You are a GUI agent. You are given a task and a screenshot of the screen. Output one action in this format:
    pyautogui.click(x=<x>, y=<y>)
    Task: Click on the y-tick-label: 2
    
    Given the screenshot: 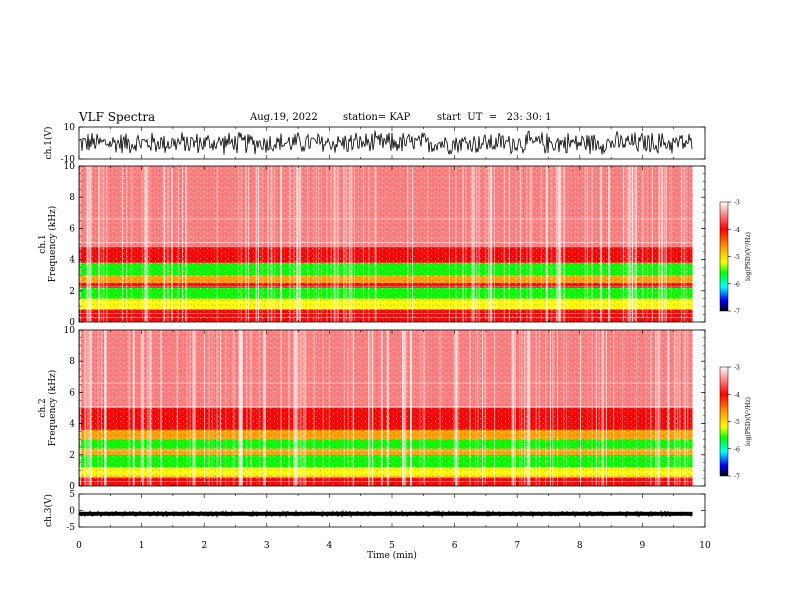 What is the action you would take?
    pyautogui.click(x=72, y=292)
    